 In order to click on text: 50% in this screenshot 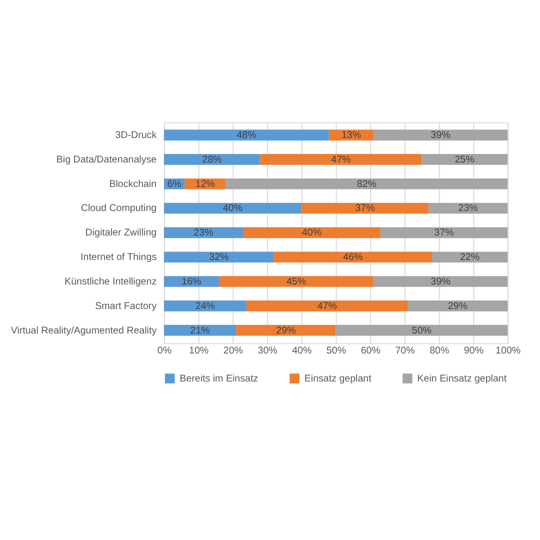, I will do `click(422, 330)`.